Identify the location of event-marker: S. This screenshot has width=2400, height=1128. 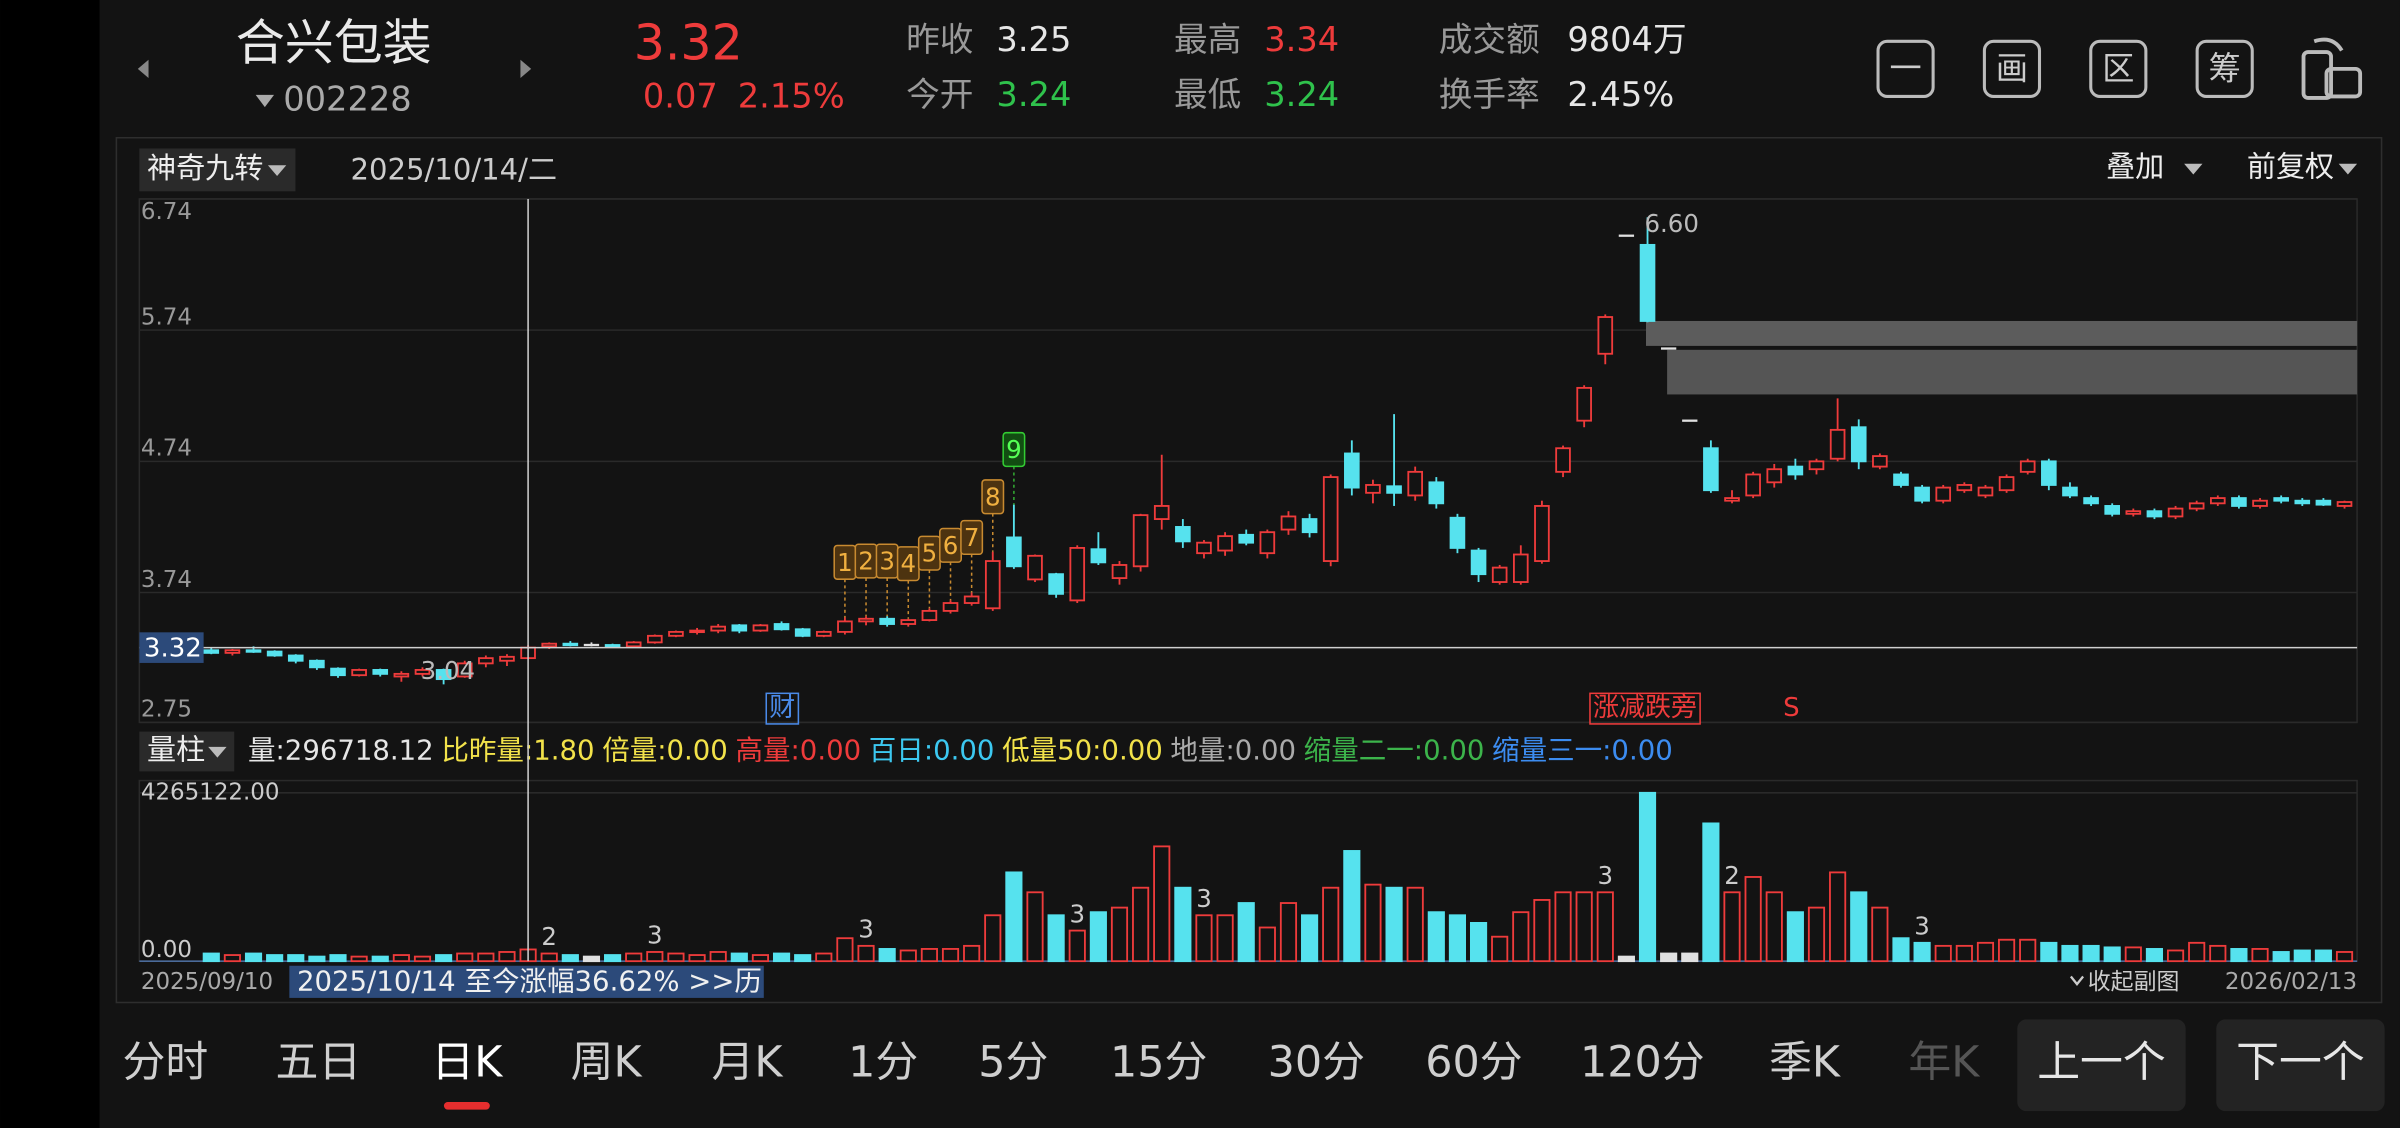
(1791, 708).